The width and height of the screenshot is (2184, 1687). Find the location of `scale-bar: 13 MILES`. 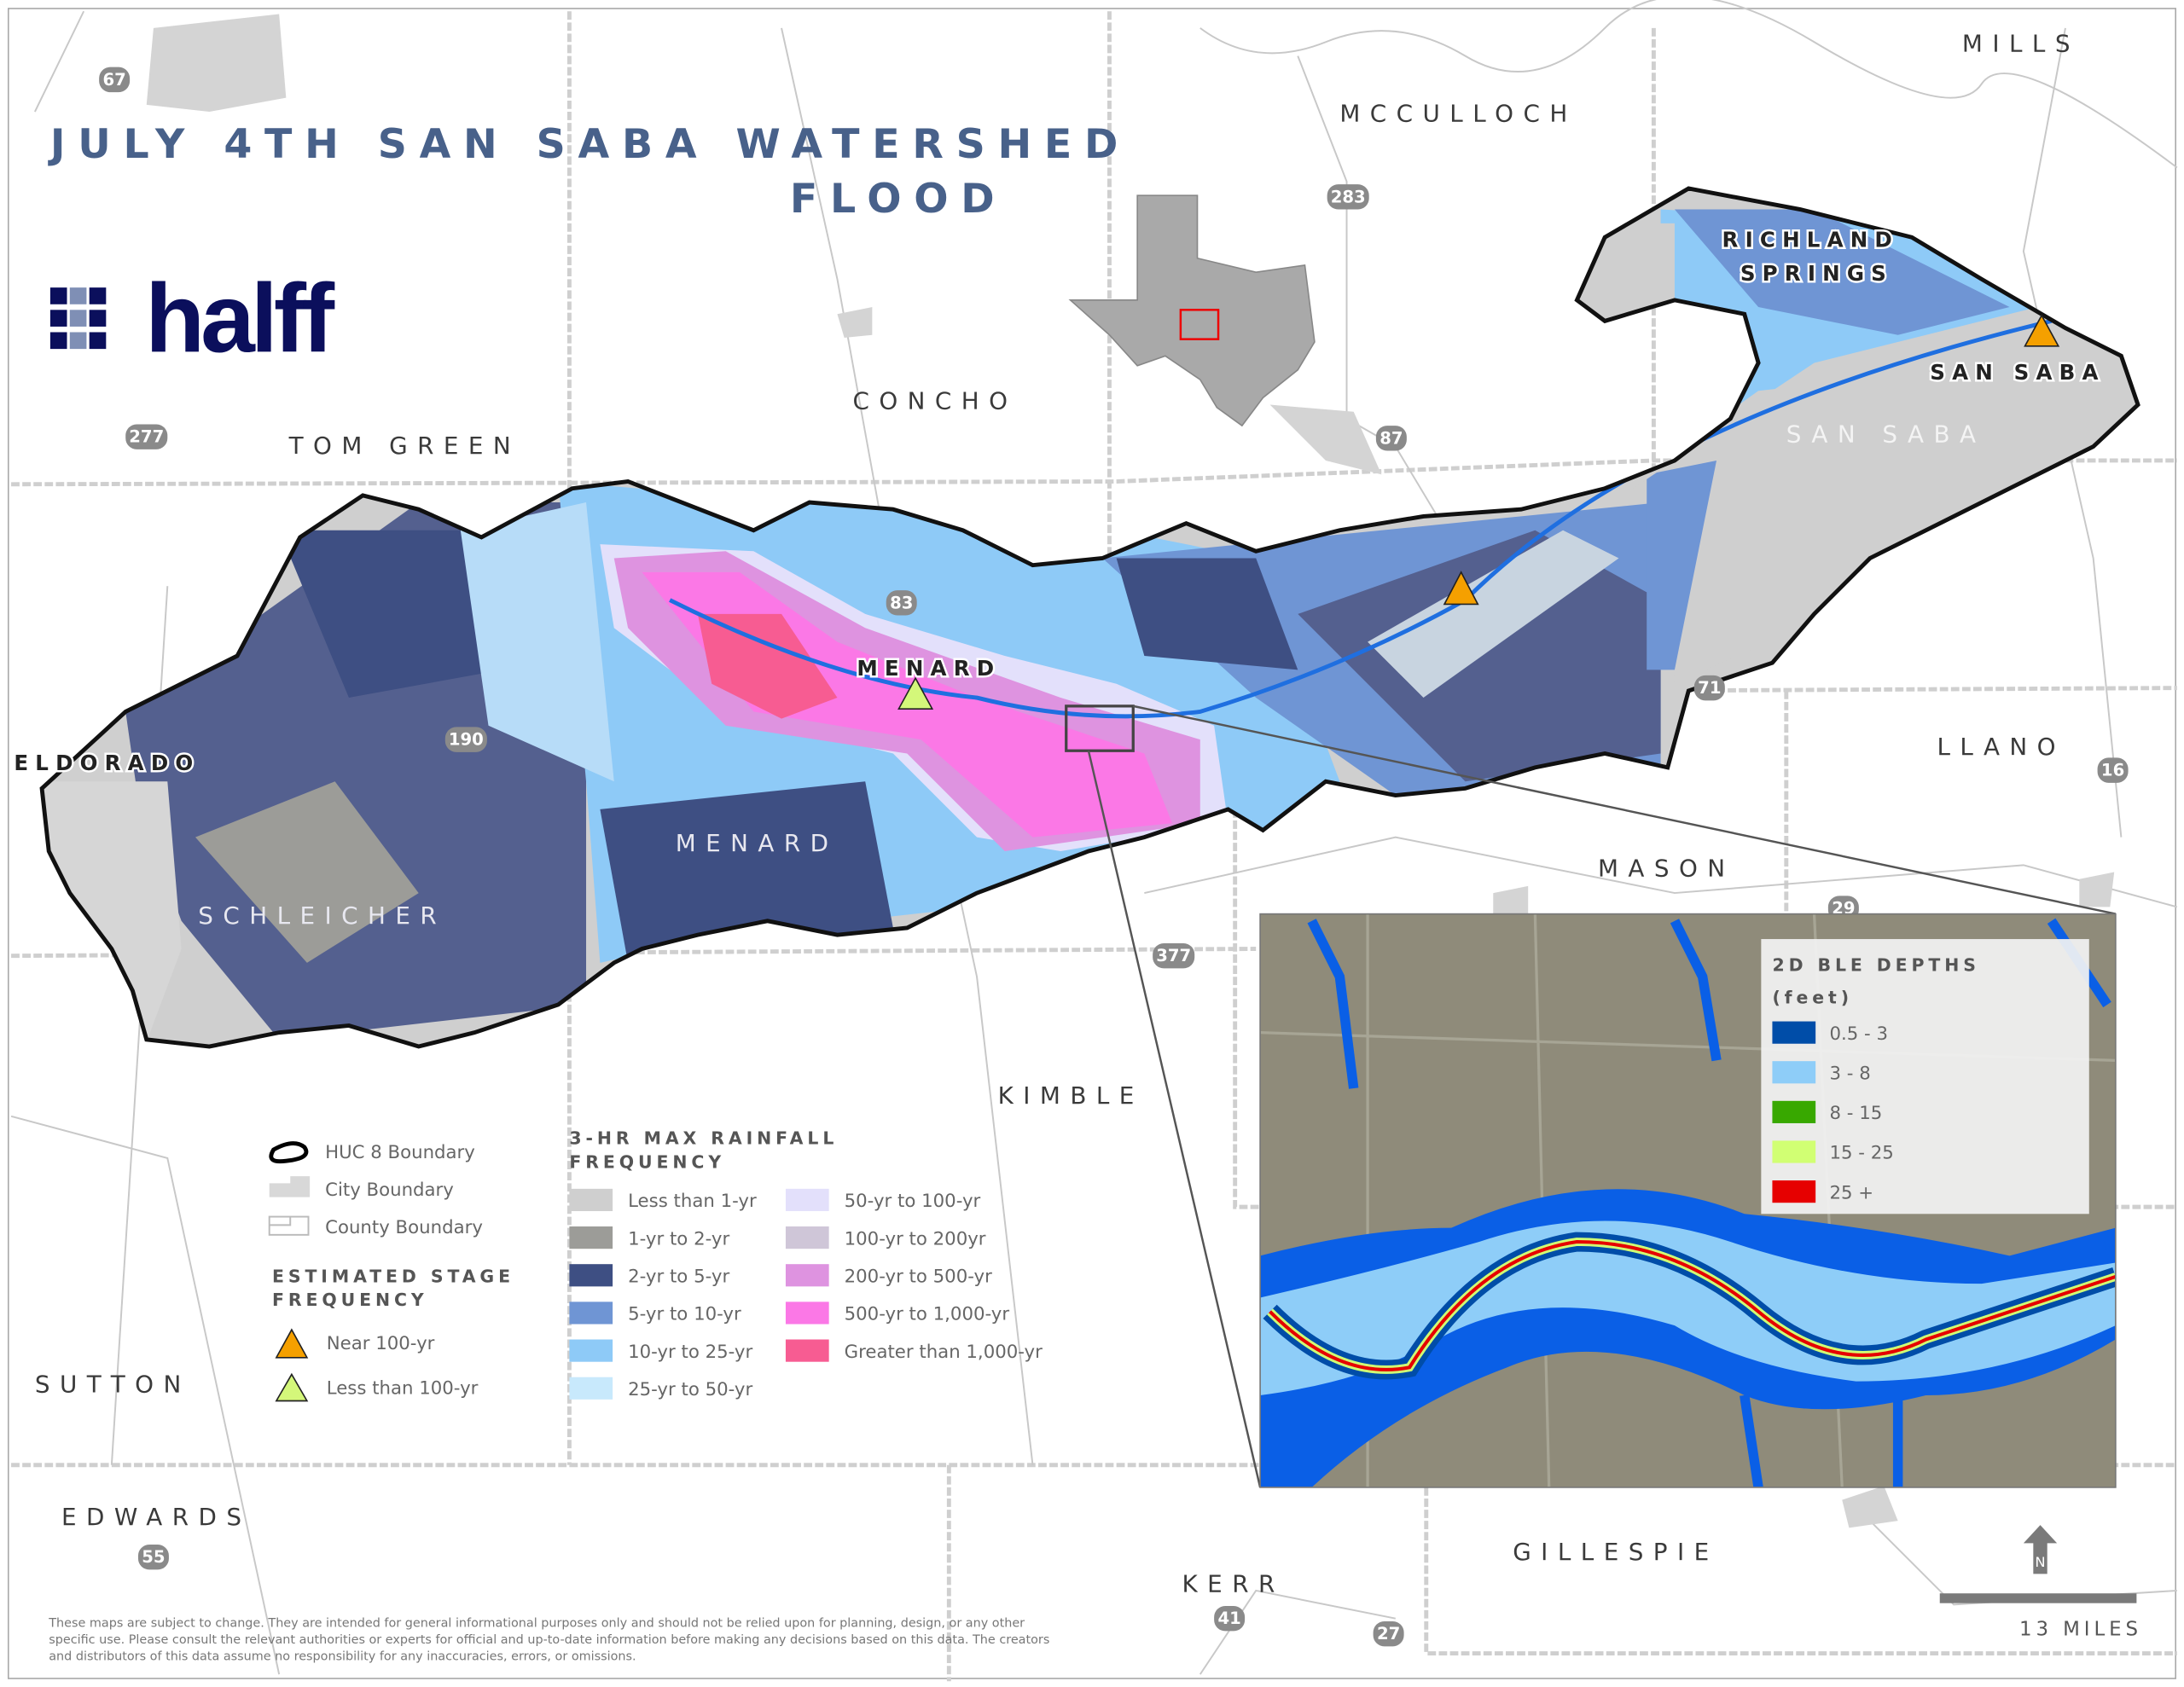

scale-bar: 13 MILES is located at coordinates (2039, 1617).